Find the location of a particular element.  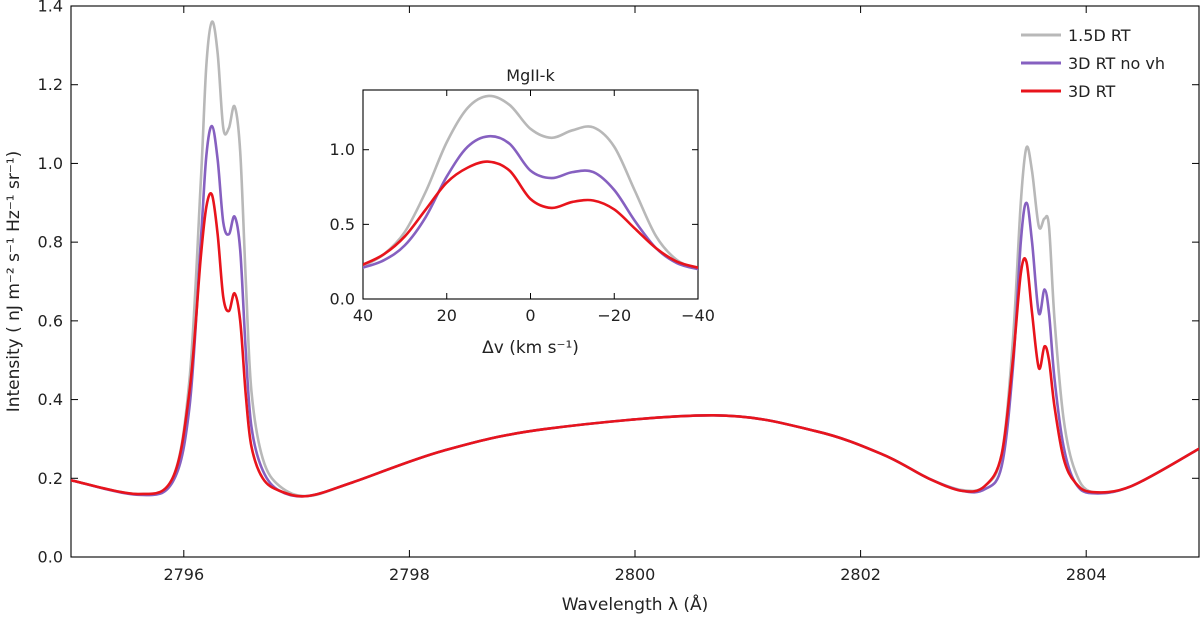

inset-x-axis-label: Δv (km s⁻¹) is located at coordinates (530, 348).